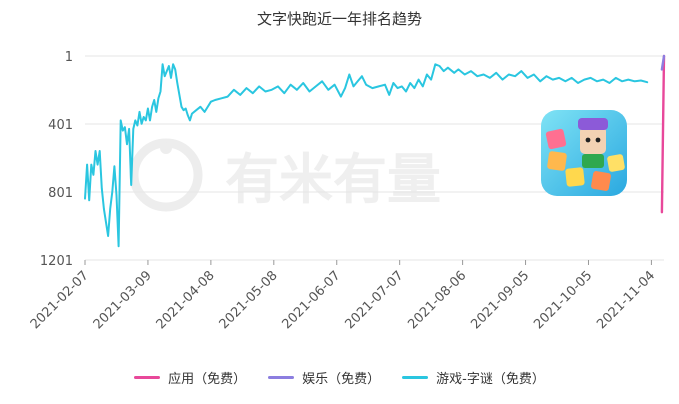  I want to click on x-tick-label: 2021-09-05, so click(500, 300).